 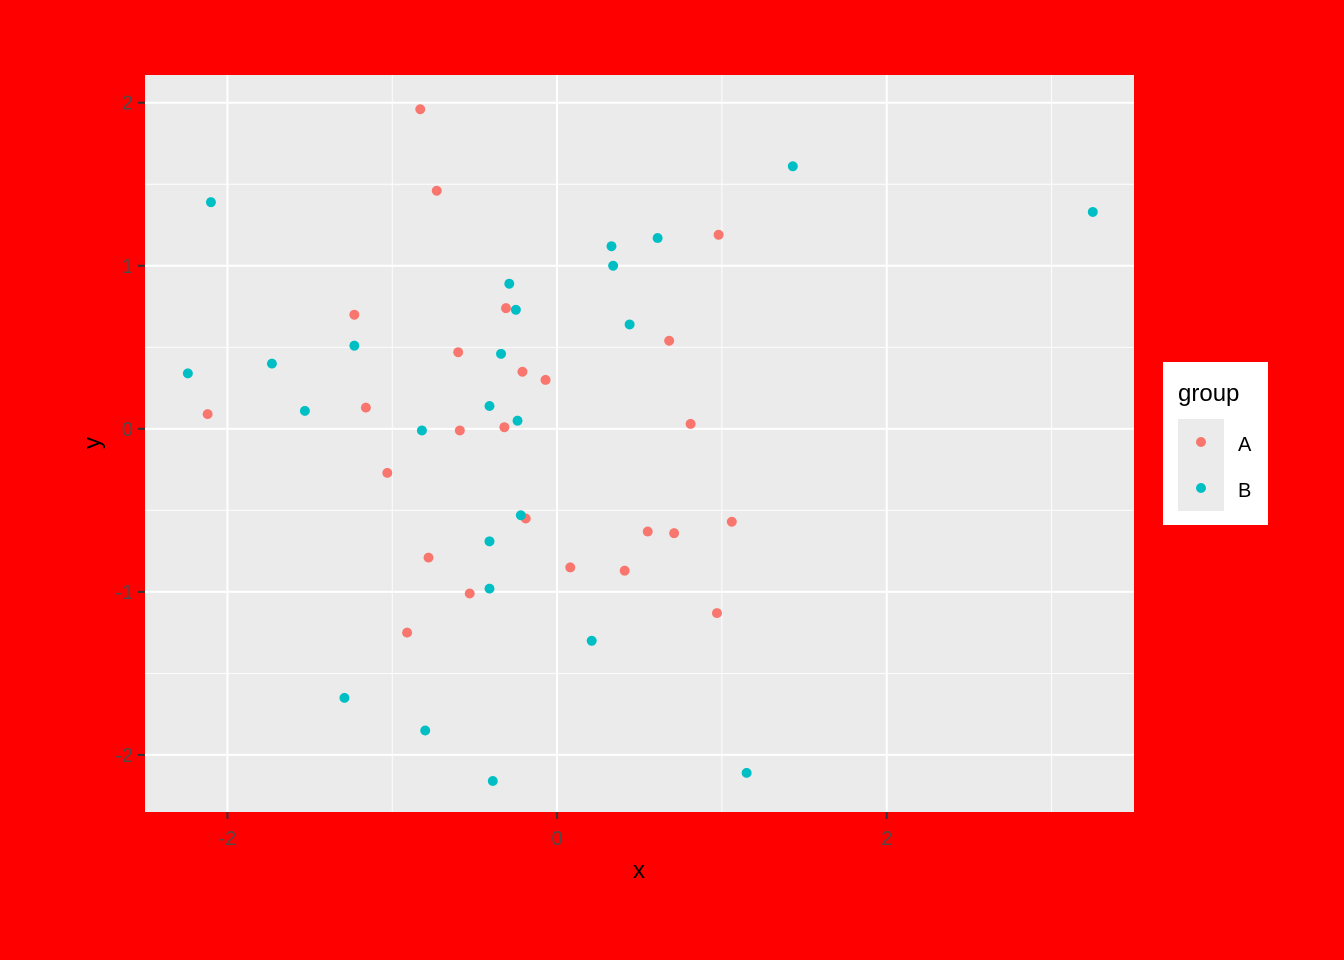 I want to click on y-axis-ticks: -2 -1 0 1 2, so click(x=130, y=430).